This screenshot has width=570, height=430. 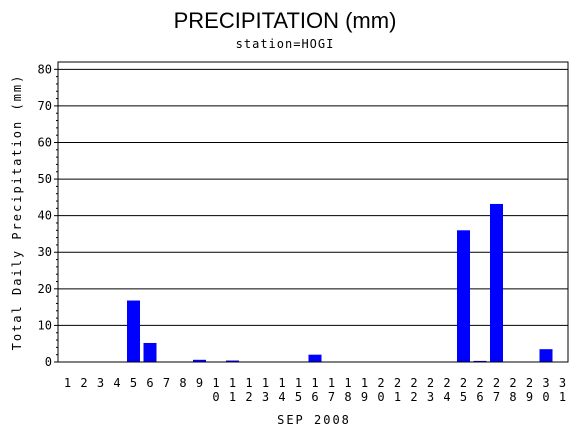 What do you see at coordinates (45, 106) in the screenshot?
I see `y-tick-label: 70` at bounding box center [45, 106].